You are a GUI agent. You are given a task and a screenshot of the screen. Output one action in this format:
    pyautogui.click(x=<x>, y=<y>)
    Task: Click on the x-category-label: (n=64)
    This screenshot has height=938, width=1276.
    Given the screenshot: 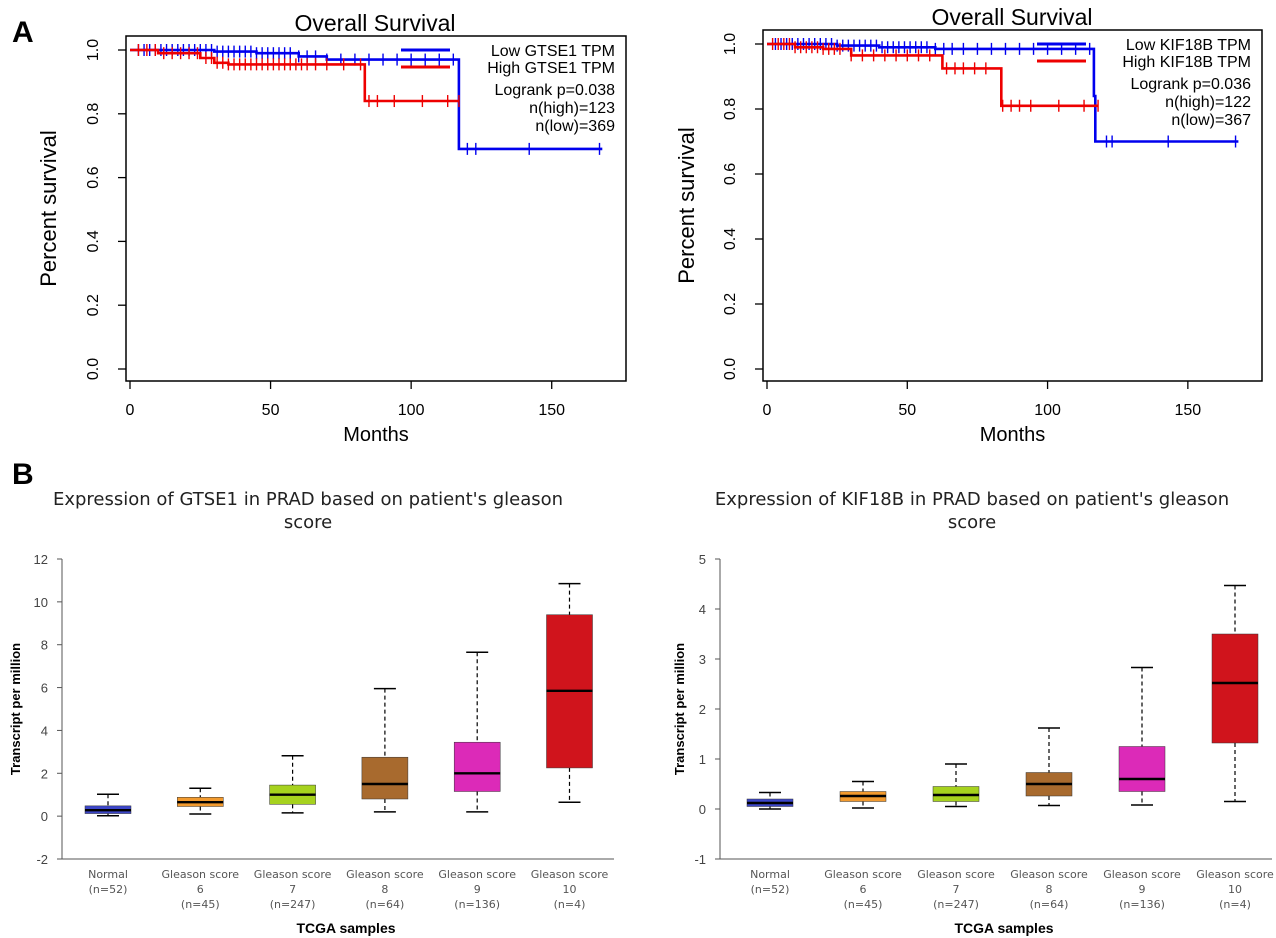 What is the action you would take?
    pyautogui.click(x=385, y=904)
    